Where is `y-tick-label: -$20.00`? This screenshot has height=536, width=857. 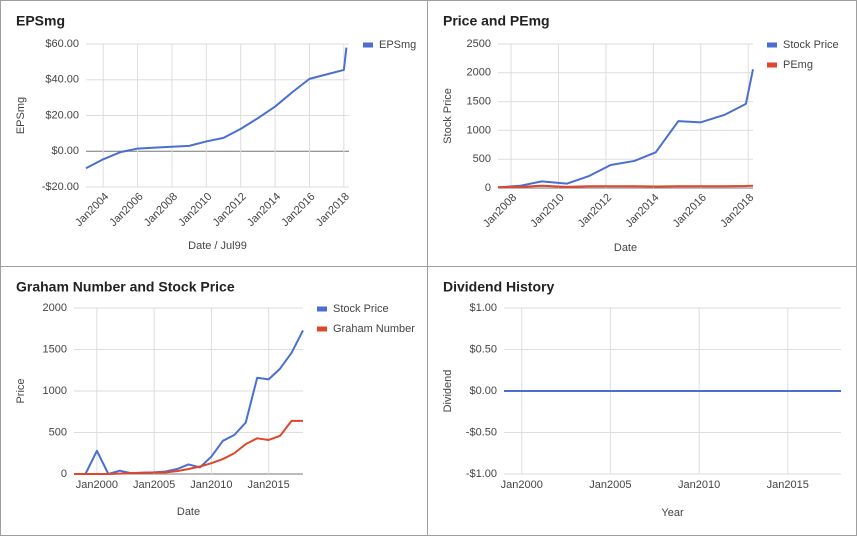
y-tick-label: -$20.00 is located at coordinates (60, 187).